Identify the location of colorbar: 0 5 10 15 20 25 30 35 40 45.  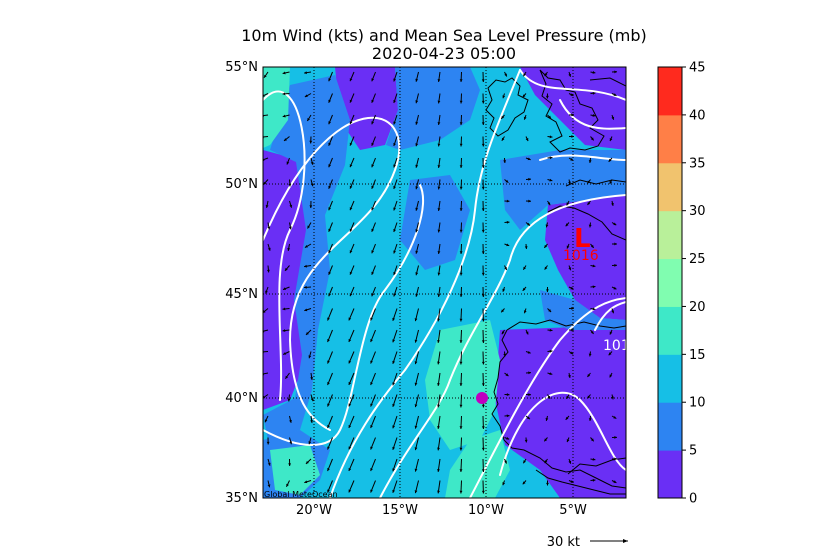
(681, 284).